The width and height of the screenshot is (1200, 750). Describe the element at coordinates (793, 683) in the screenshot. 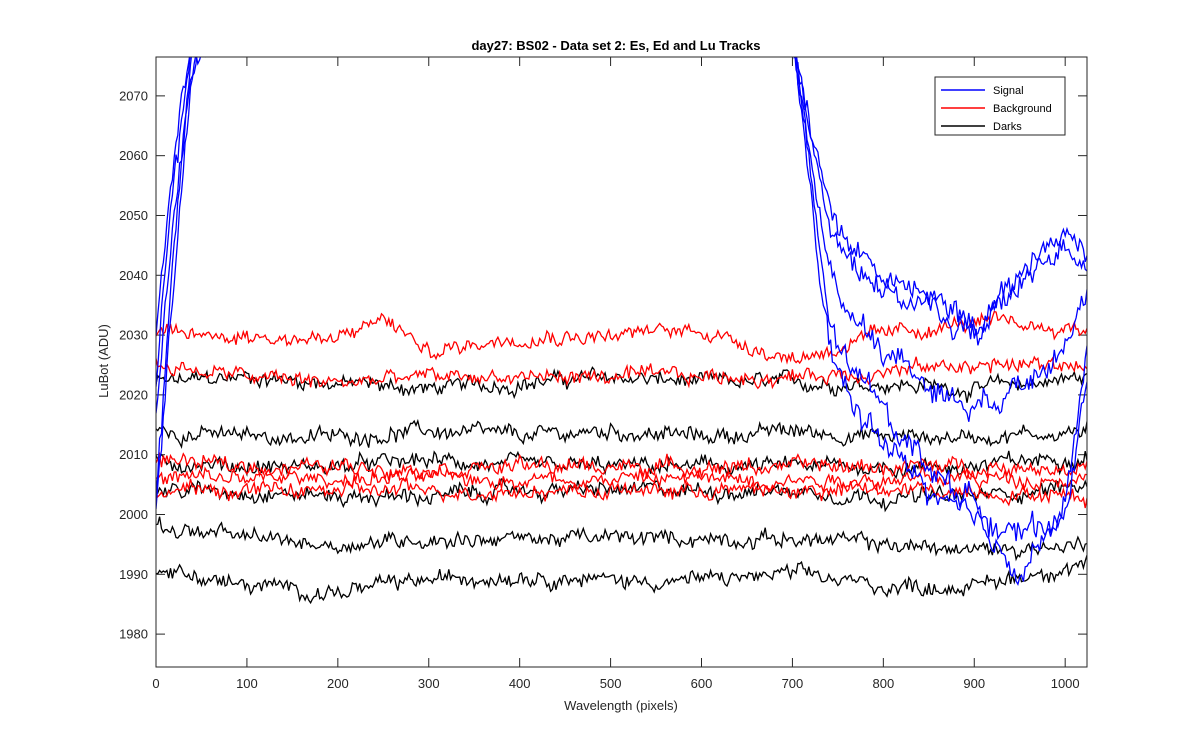

I see `x-tick-label: 700` at that location.